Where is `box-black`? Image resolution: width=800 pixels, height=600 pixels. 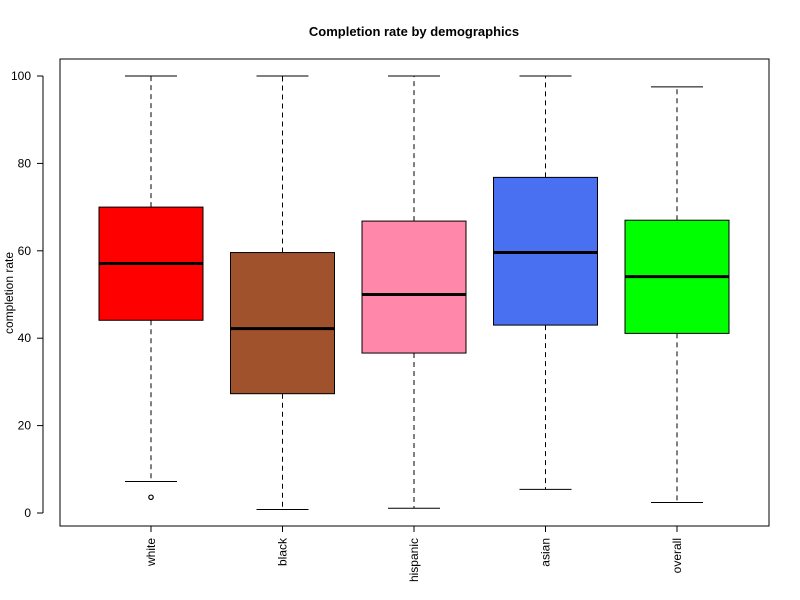 box-black is located at coordinates (282, 293).